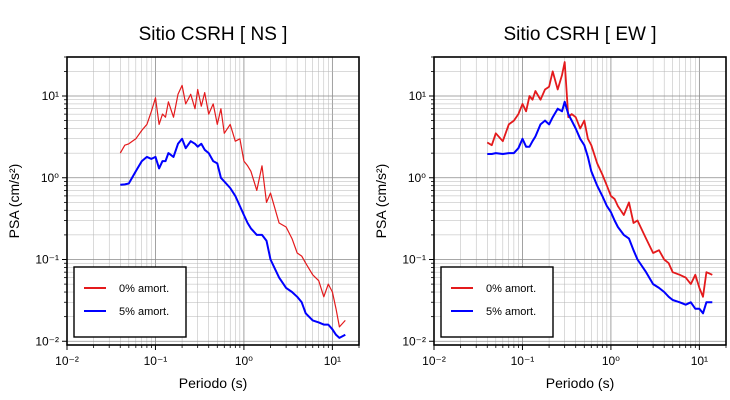  I want to click on chart-title: Sitio CSRH [ NS ], so click(213, 34).